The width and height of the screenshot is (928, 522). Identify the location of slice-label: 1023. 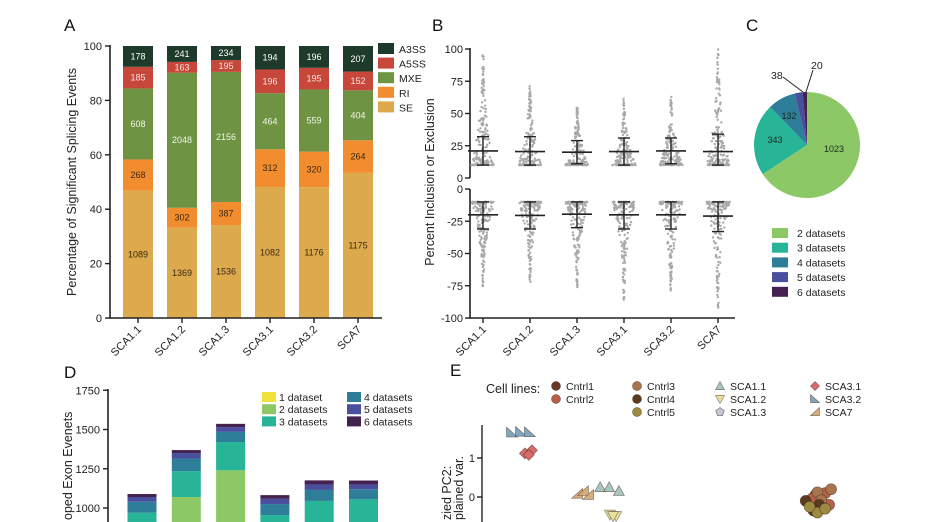
(834, 149).